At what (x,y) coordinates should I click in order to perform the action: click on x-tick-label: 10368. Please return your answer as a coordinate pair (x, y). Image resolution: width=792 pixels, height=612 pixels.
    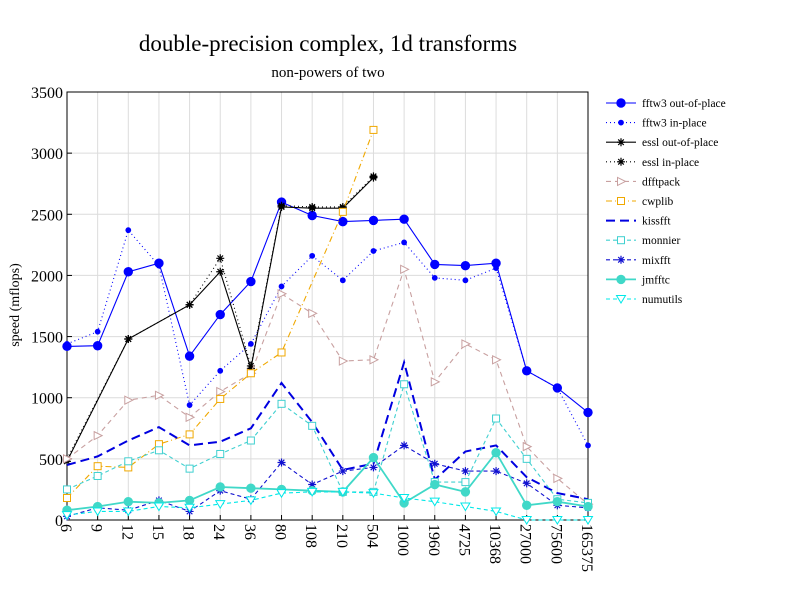
    Looking at the image, I should click on (494, 544).